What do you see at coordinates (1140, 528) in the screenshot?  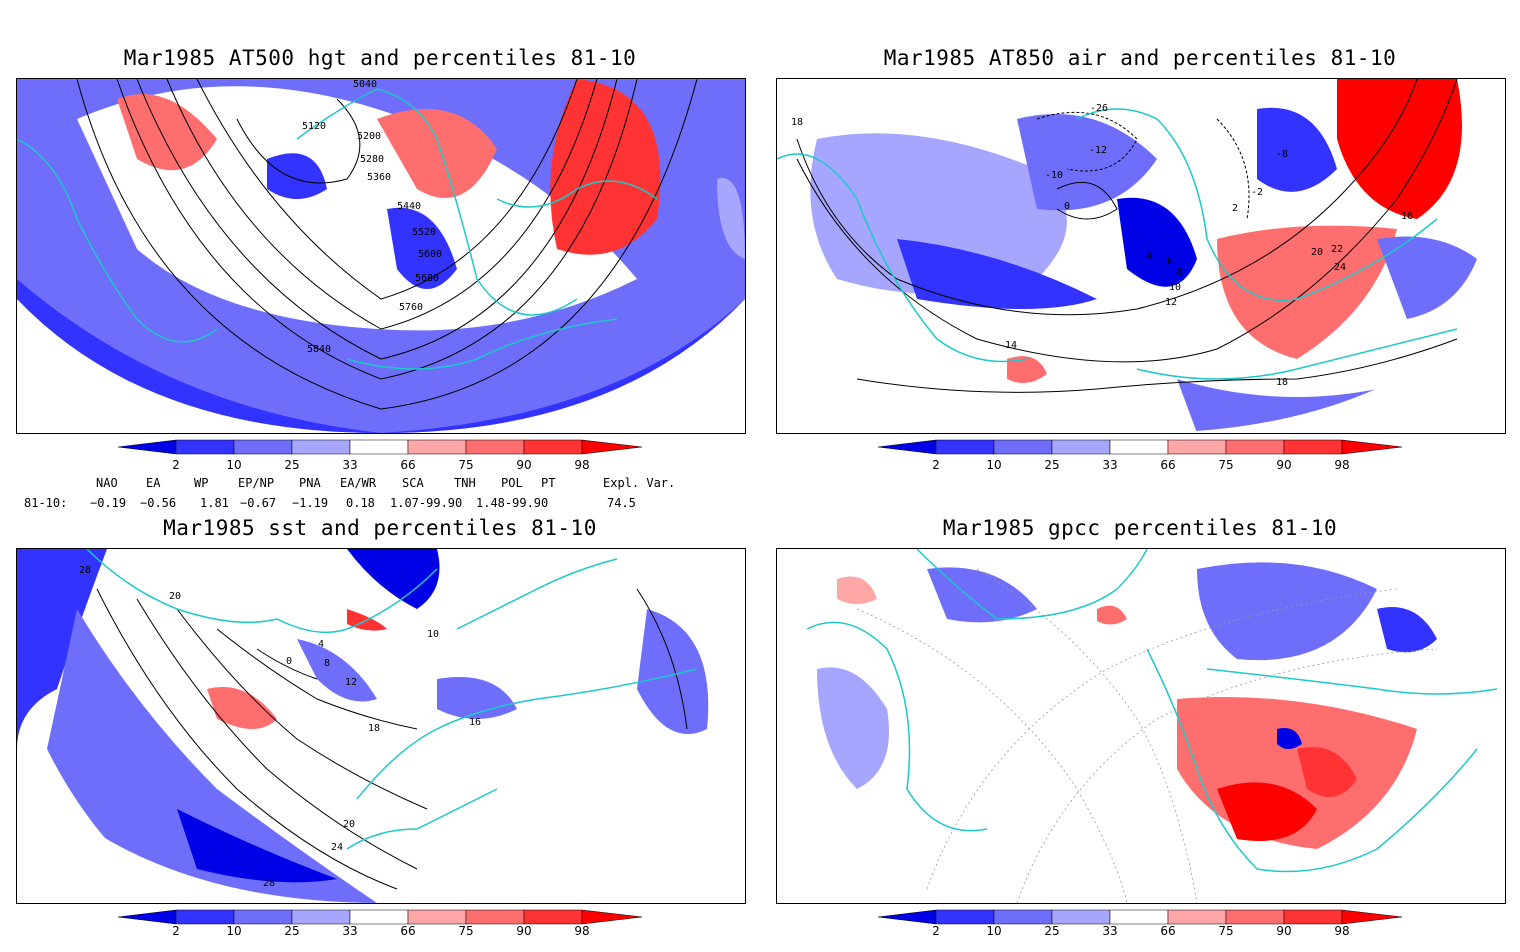 I see `panel-title-gpcc: Mar1985 gpcc percentiles 81-10` at bounding box center [1140, 528].